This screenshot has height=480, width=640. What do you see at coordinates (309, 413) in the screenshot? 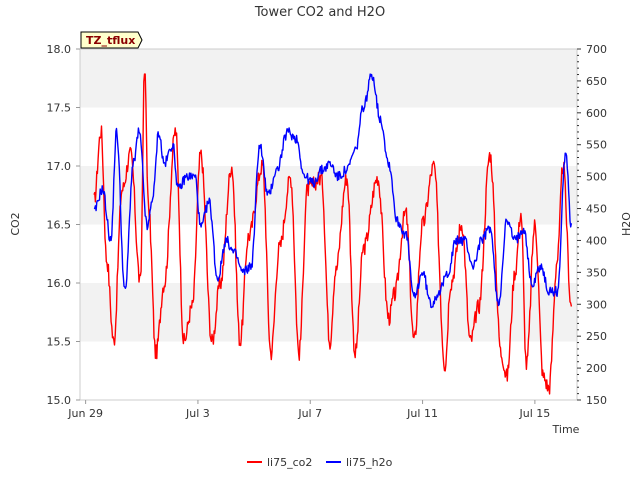
I see `x-tick-label: Jul 7` at bounding box center [309, 413].